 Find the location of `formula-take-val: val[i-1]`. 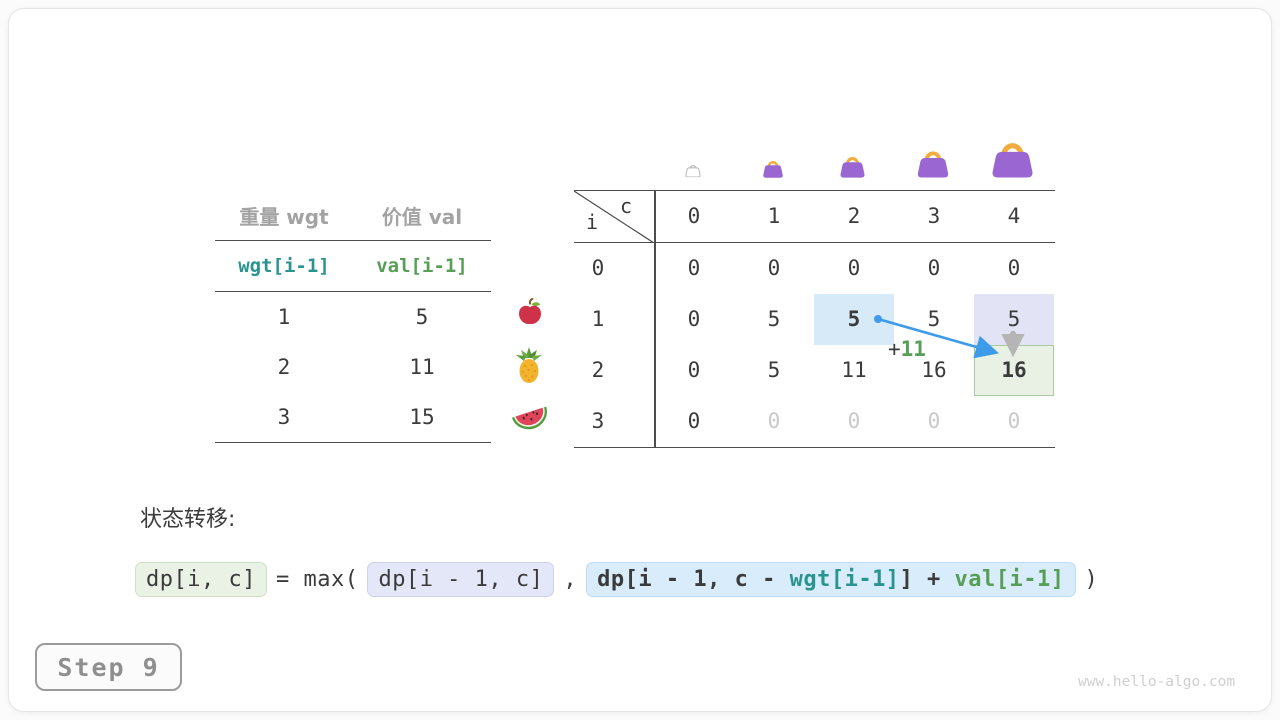

formula-take-val: val[i-1] is located at coordinates (1009, 579).